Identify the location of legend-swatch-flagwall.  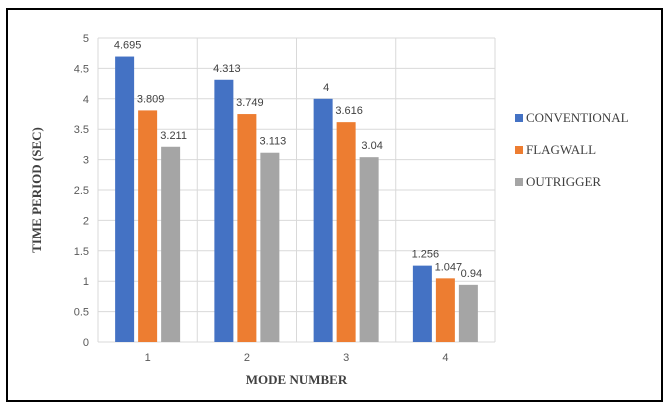
(519, 150).